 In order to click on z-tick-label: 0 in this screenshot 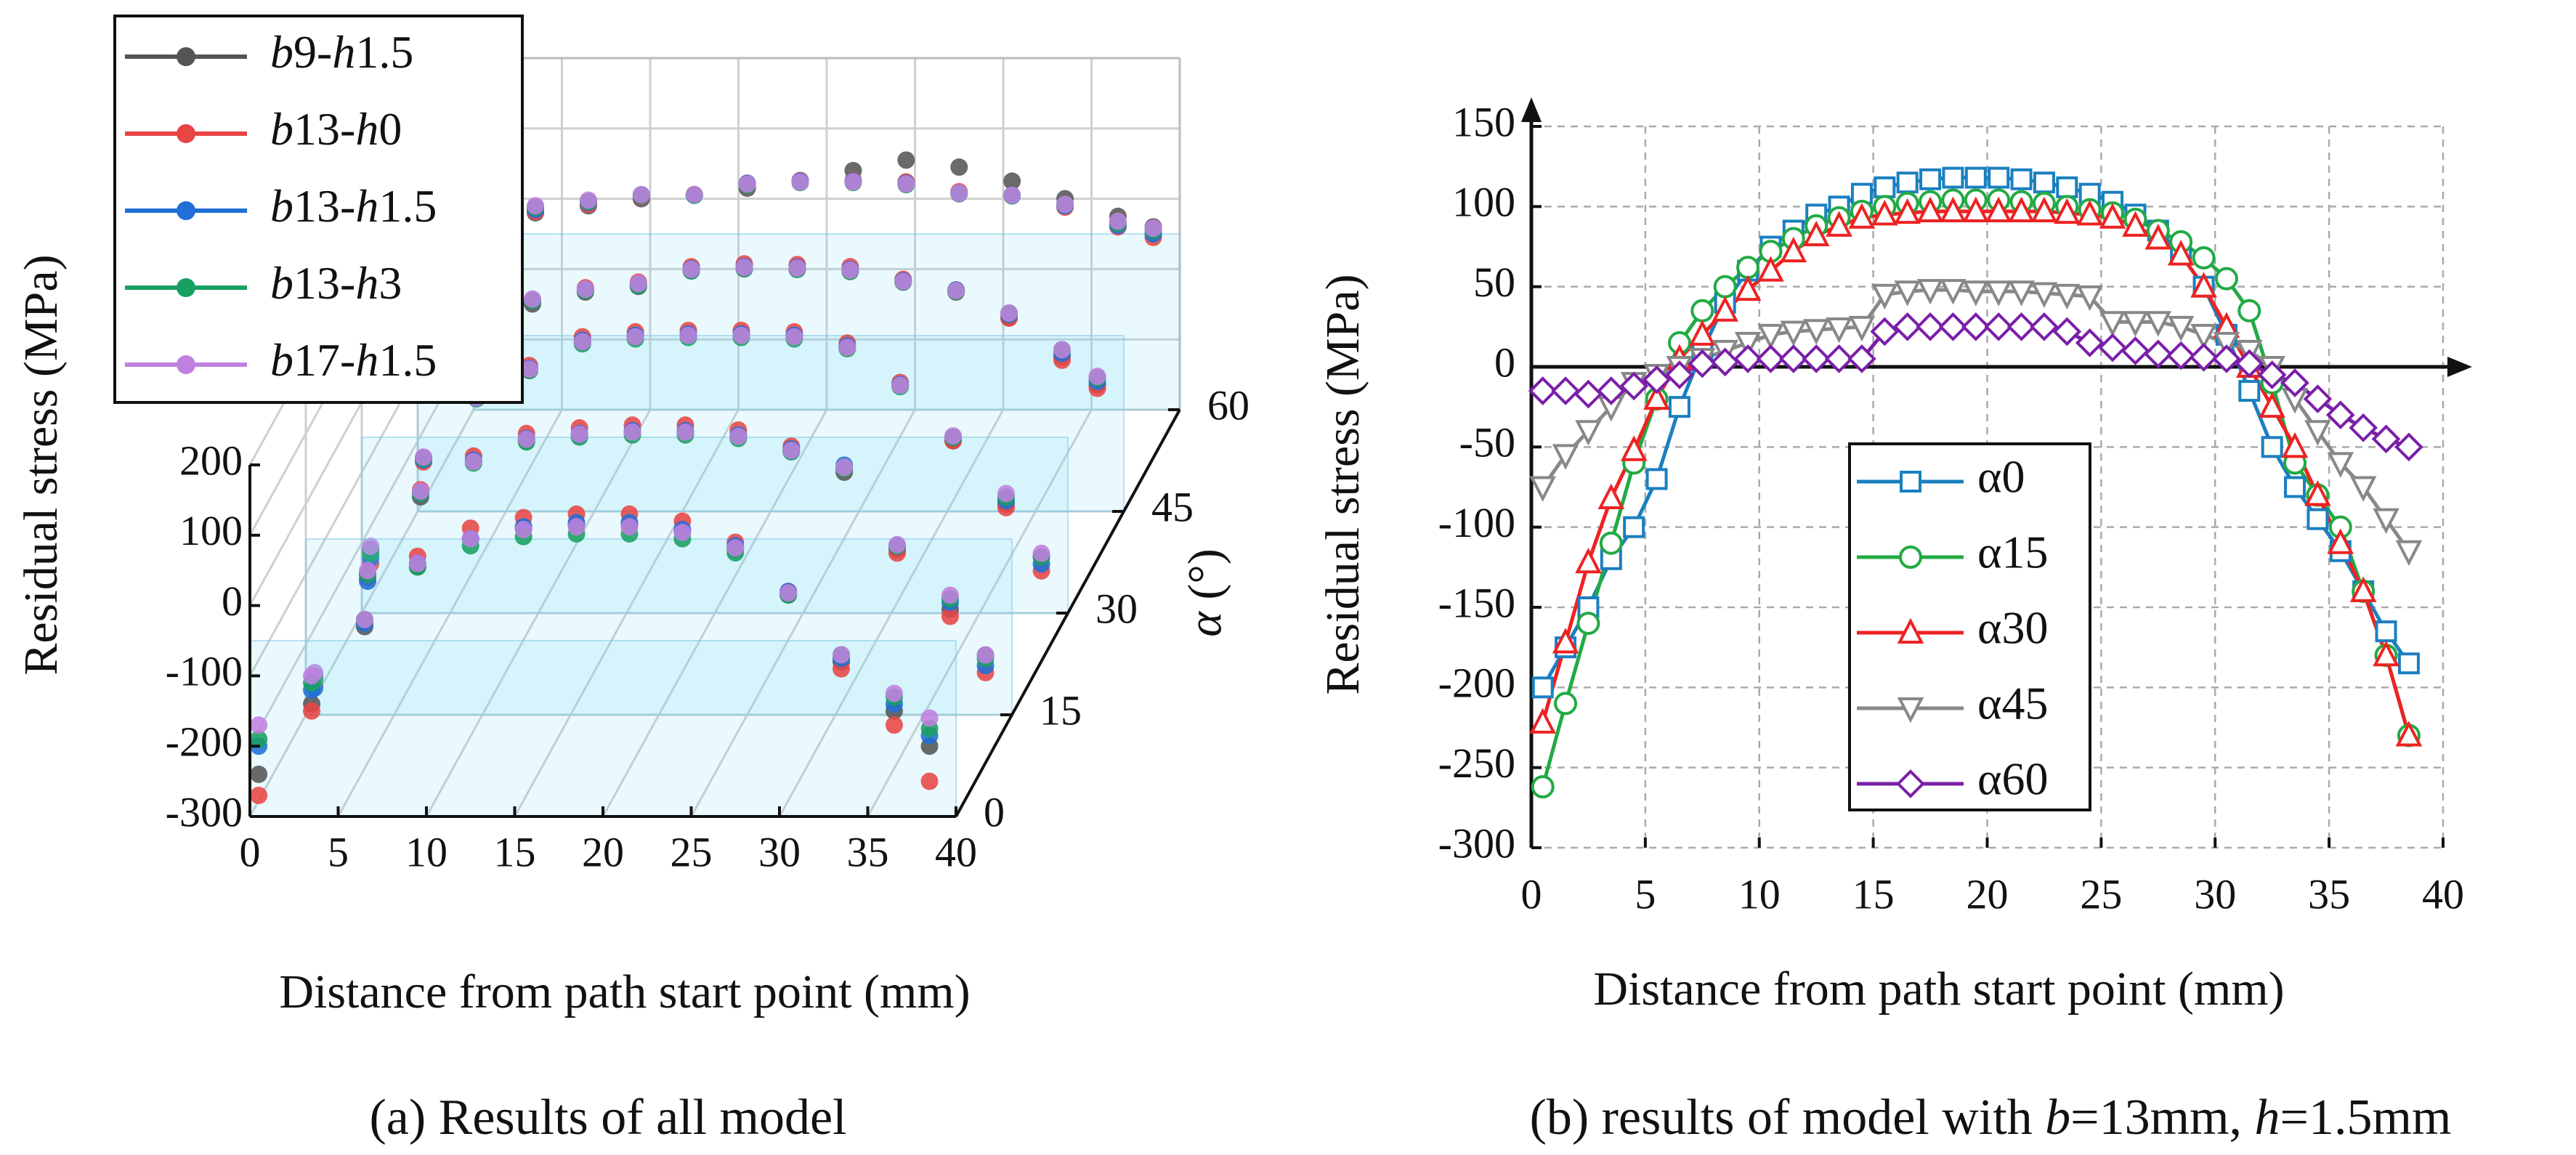, I will do `click(995, 811)`.